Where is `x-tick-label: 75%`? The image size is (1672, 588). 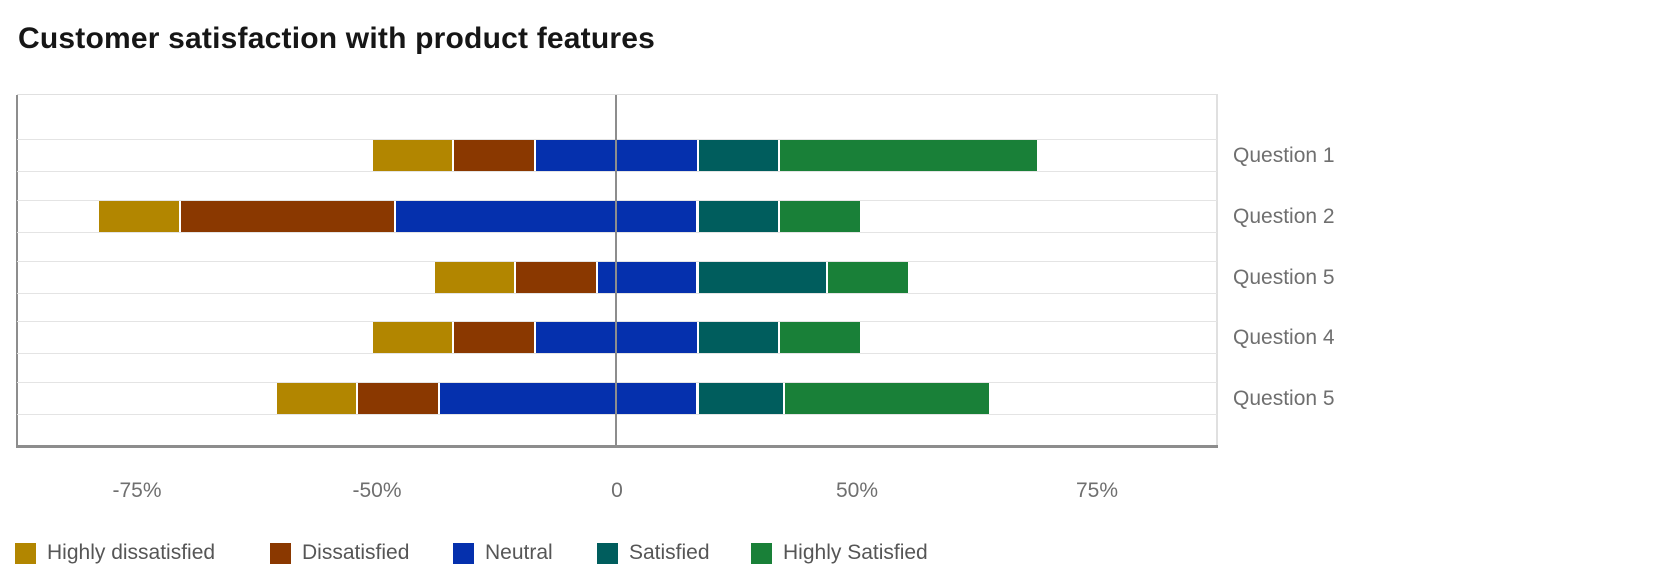
x-tick-label: 75% is located at coordinates (1097, 490).